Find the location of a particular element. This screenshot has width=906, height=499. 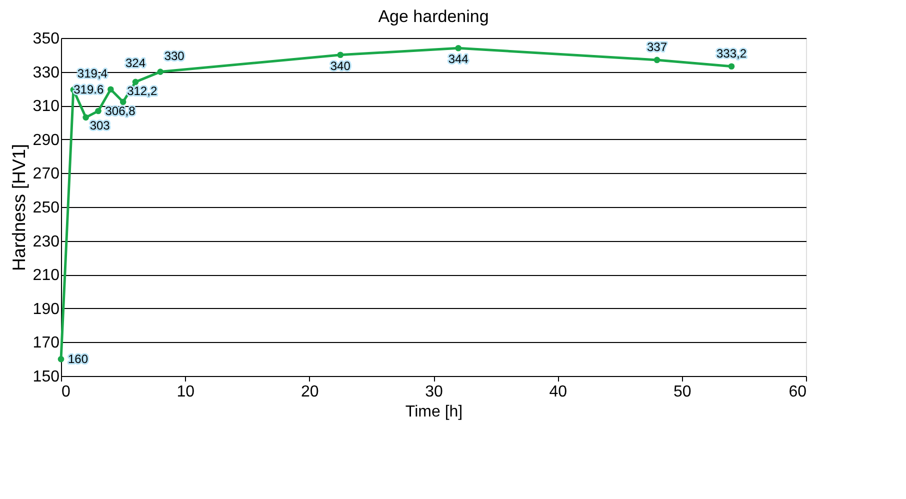

y-tick-label: 190 is located at coordinates (46, 309).